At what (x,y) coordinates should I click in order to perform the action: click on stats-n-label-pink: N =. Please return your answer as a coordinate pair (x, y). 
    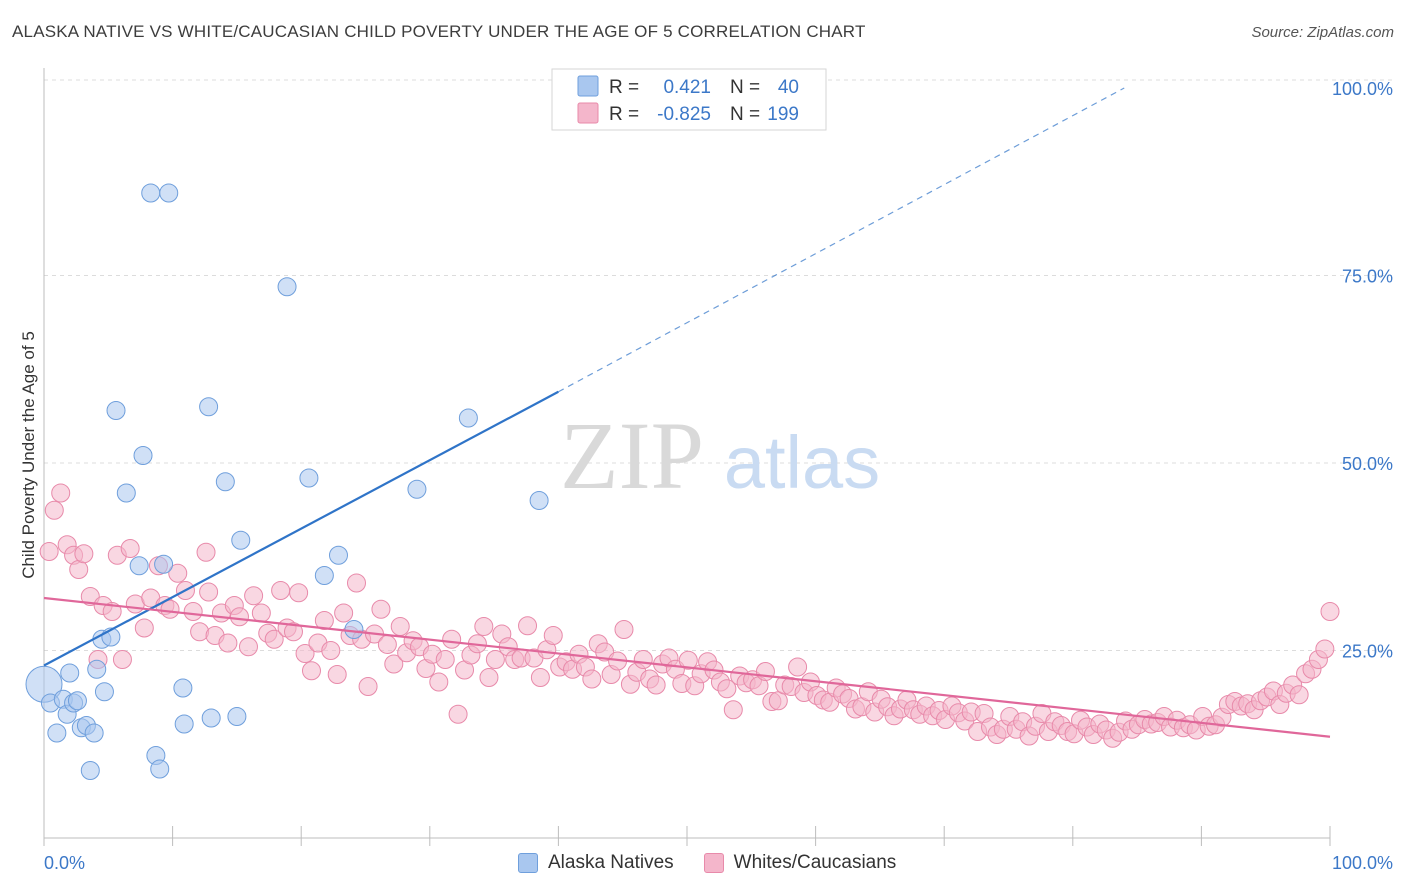
    Looking at the image, I should click on (745, 114).